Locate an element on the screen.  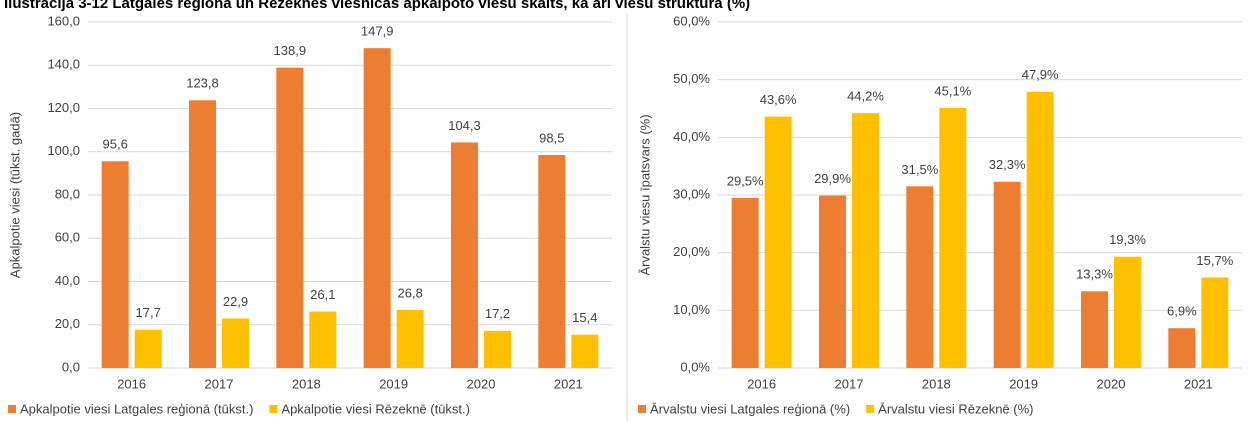
data-label: 45,1% is located at coordinates (952, 90).